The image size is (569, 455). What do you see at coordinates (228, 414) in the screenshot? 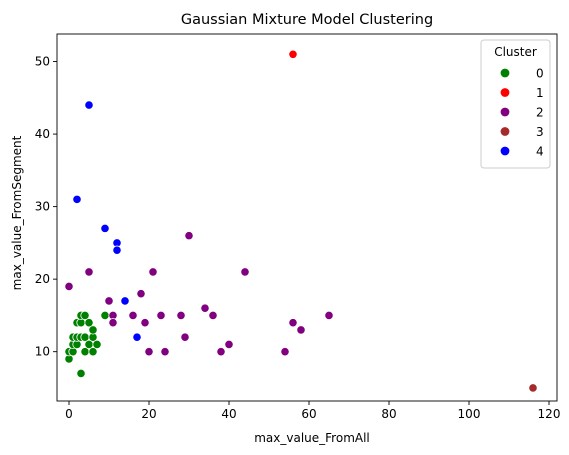
I see `x-tick-label: 40` at bounding box center [228, 414].